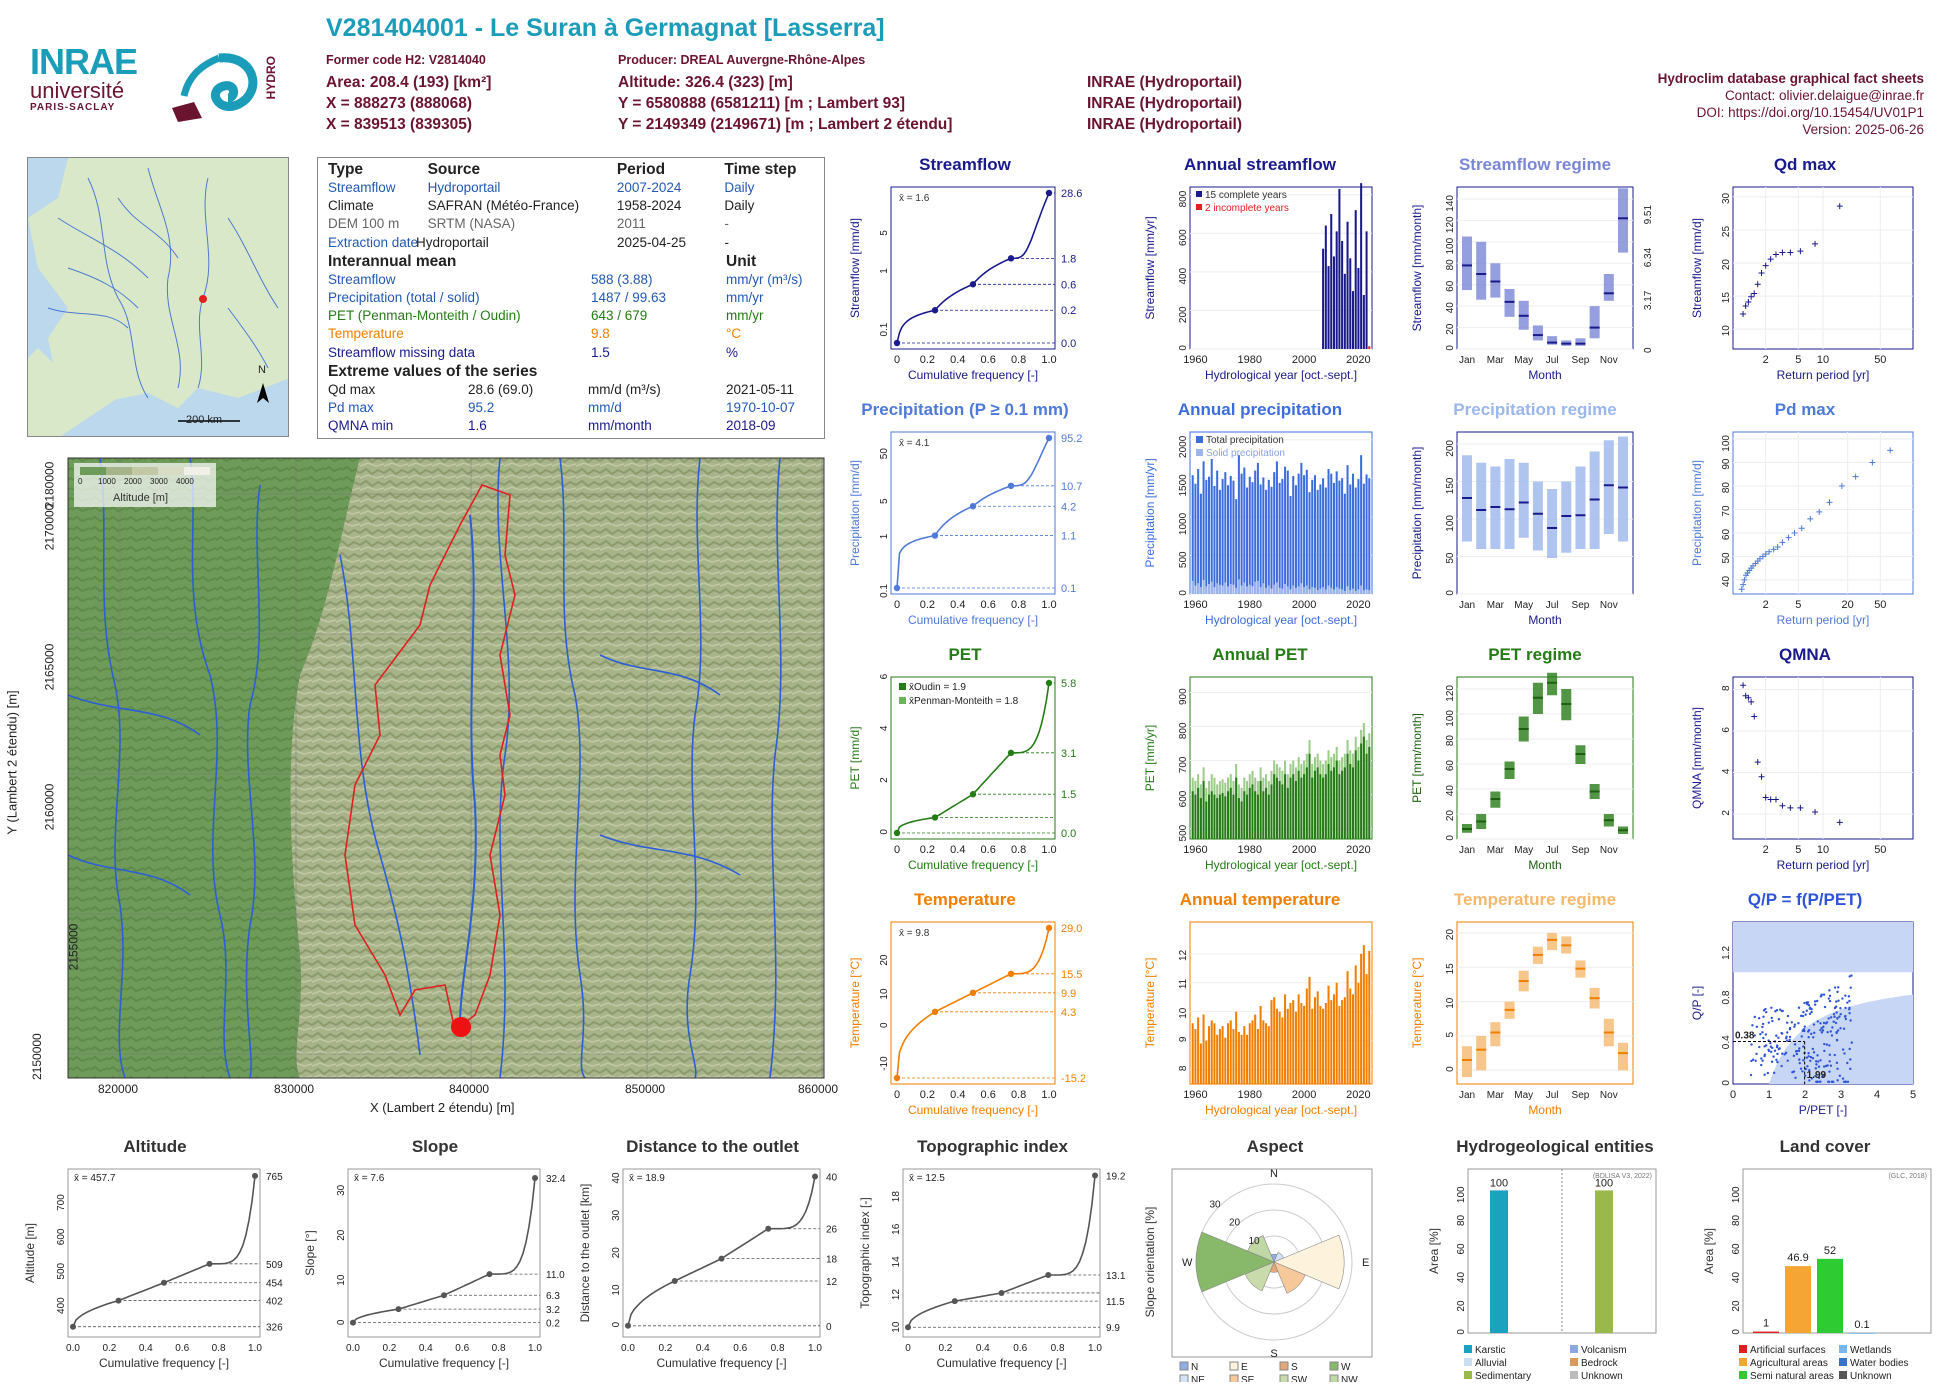 The height and width of the screenshot is (1386, 1960). I want to click on cell: Daily, so click(739, 206).